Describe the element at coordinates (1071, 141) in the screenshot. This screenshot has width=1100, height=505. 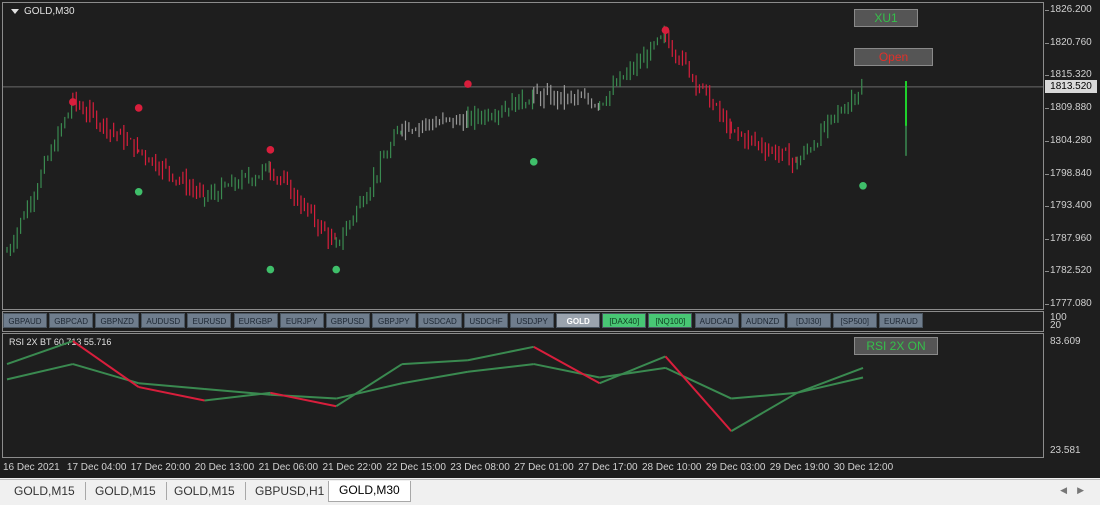
I see `price-tick-label: 1804.280` at that location.